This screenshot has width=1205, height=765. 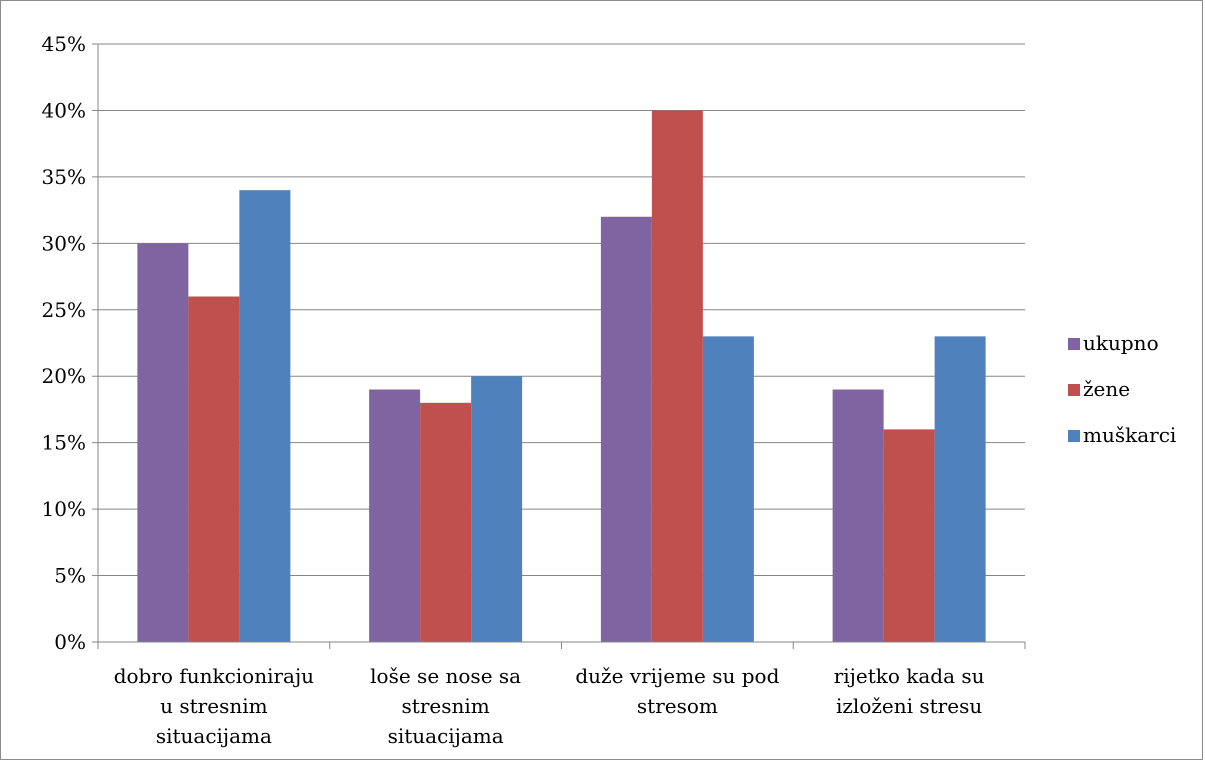 I want to click on x-category-label: stresom, so click(x=677, y=706).